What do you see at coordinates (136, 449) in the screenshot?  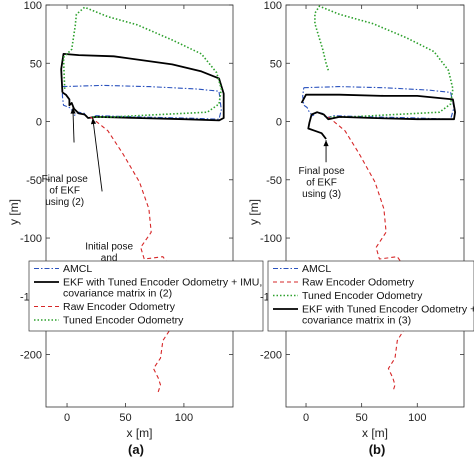 I see `panel-label: (a)` at bounding box center [136, 449].